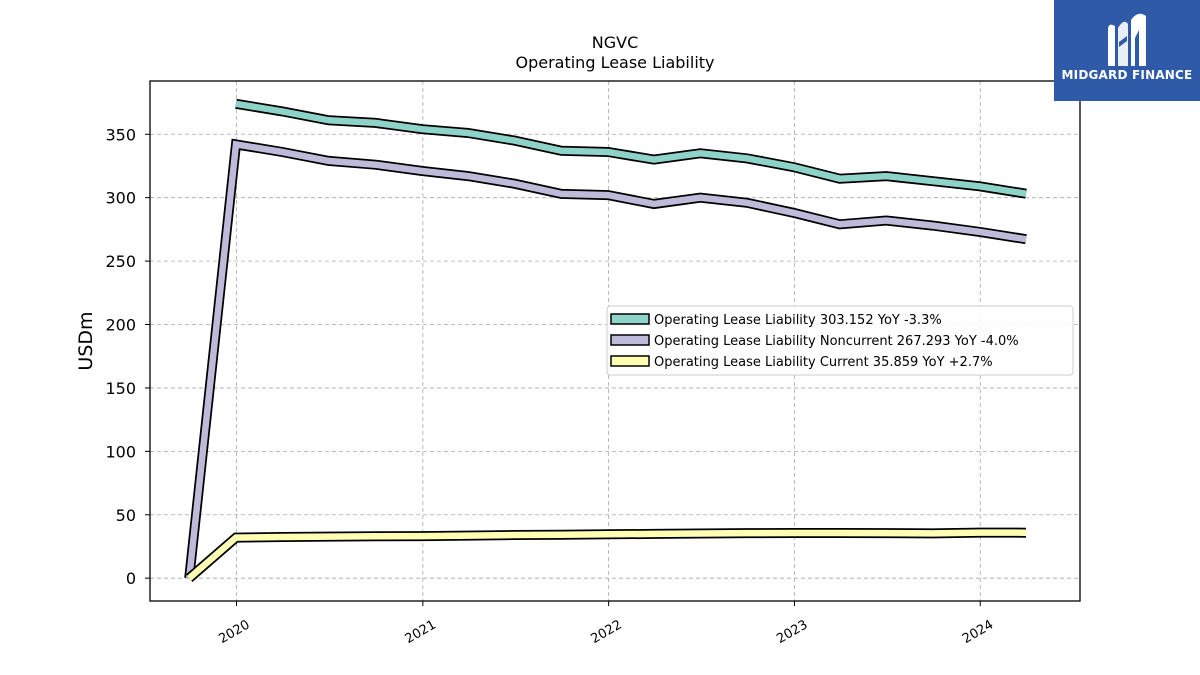 The width and height of the screenshot is (1200, 675). What do you see at coordinates (1127, 75) in the screenshot?
I see `brand-name: MIDGARD FINANCE` at bounding box center [1127, 75].